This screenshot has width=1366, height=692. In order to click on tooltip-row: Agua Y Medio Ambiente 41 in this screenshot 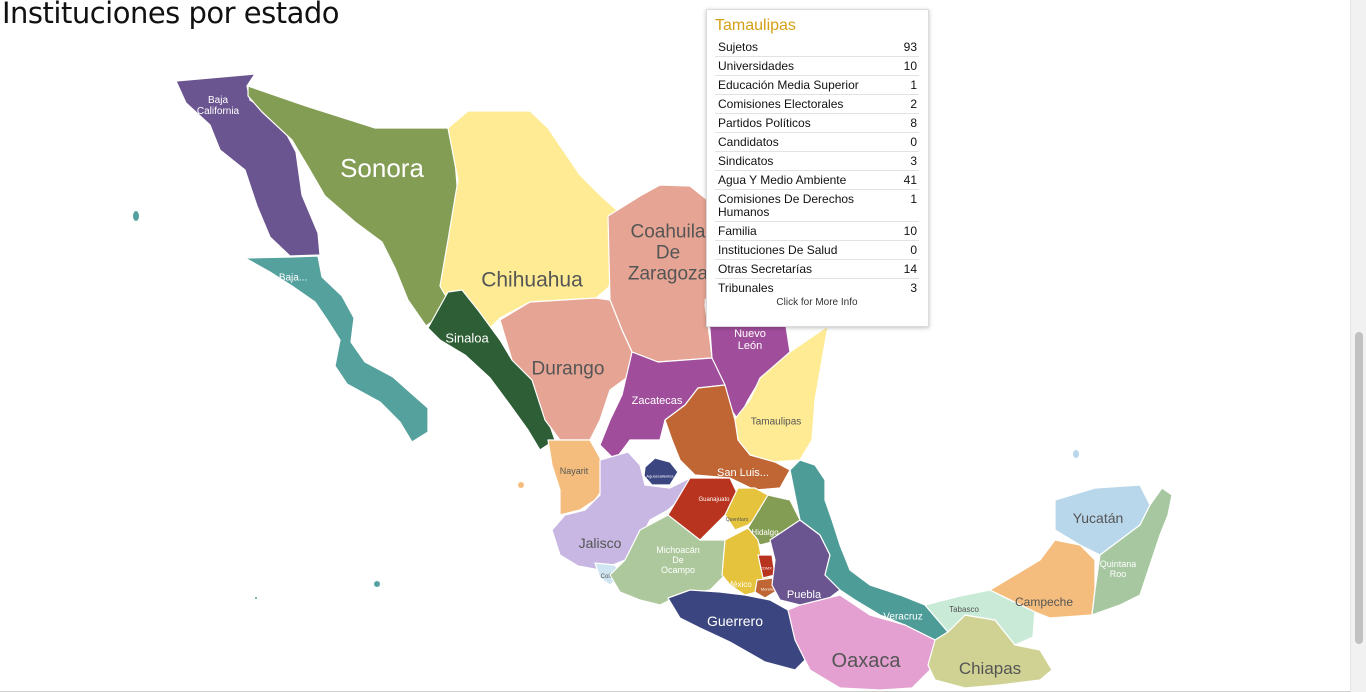, I will do `click(817, 180)`.